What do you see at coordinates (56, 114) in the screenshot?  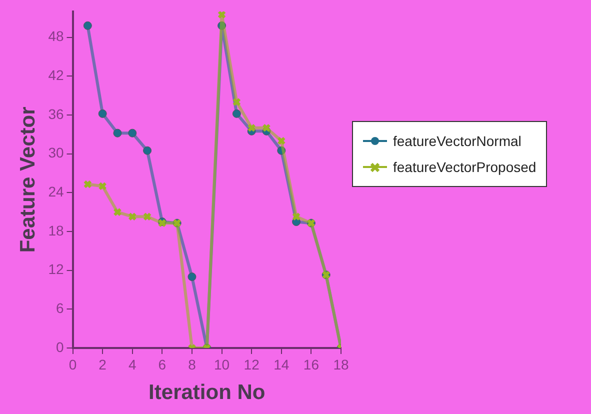 I see `y-tick-label: 36` at bounding box center [56, 114].